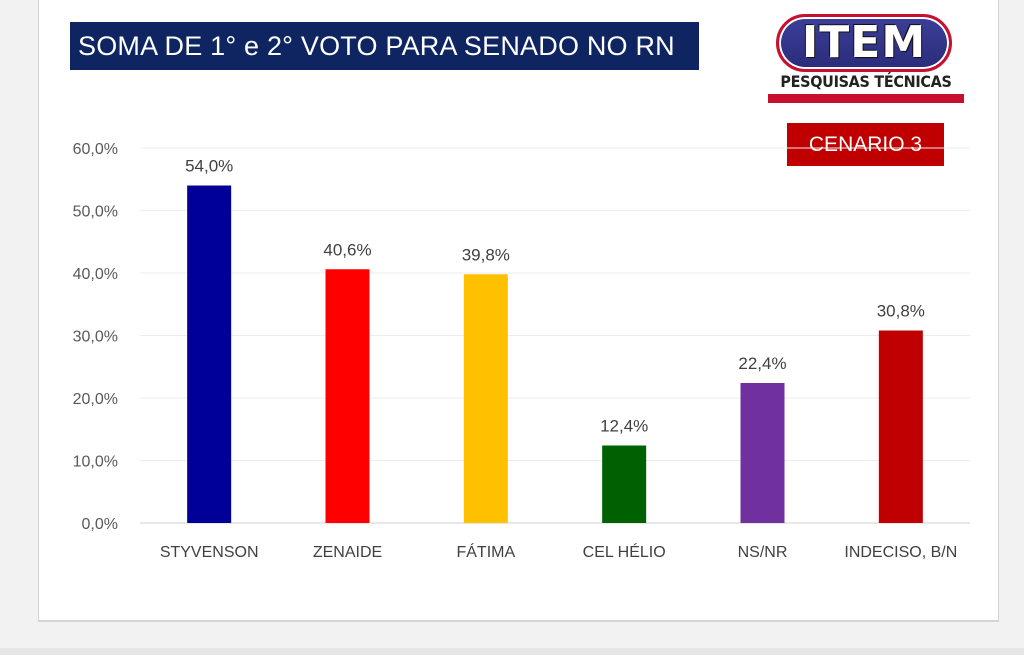  Describe the element at coordinates (624, 426) in the screenshot. I see `data-label: 12,4%` at that location.